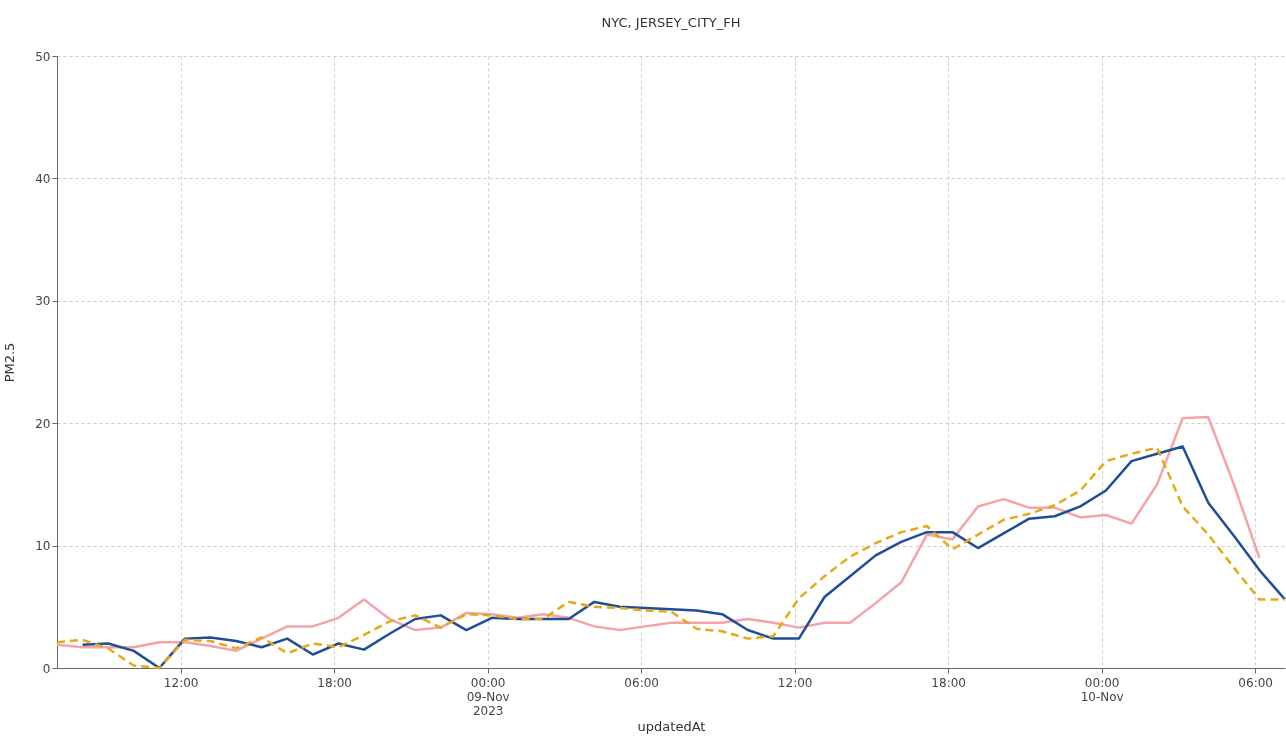  What do you see at coordinates (43, 546) in the screenshot?
I see `y-tick-label: 10` at bounding box center [43, 546].